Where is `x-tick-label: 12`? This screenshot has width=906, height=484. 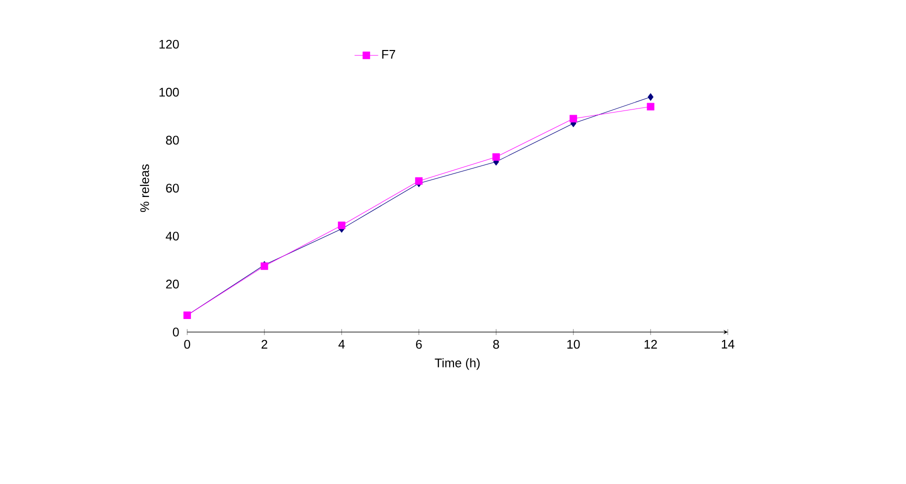 x-tick-label: 12 is located at coordinates (650, 344).